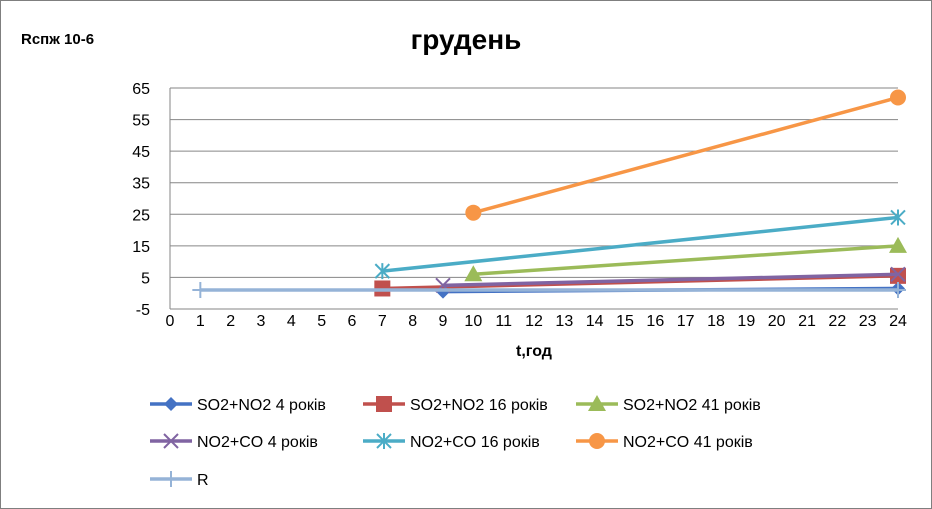 This screenshot has width=932, height=509. I want to click on x-tick-label: 16, so click(655, 321).